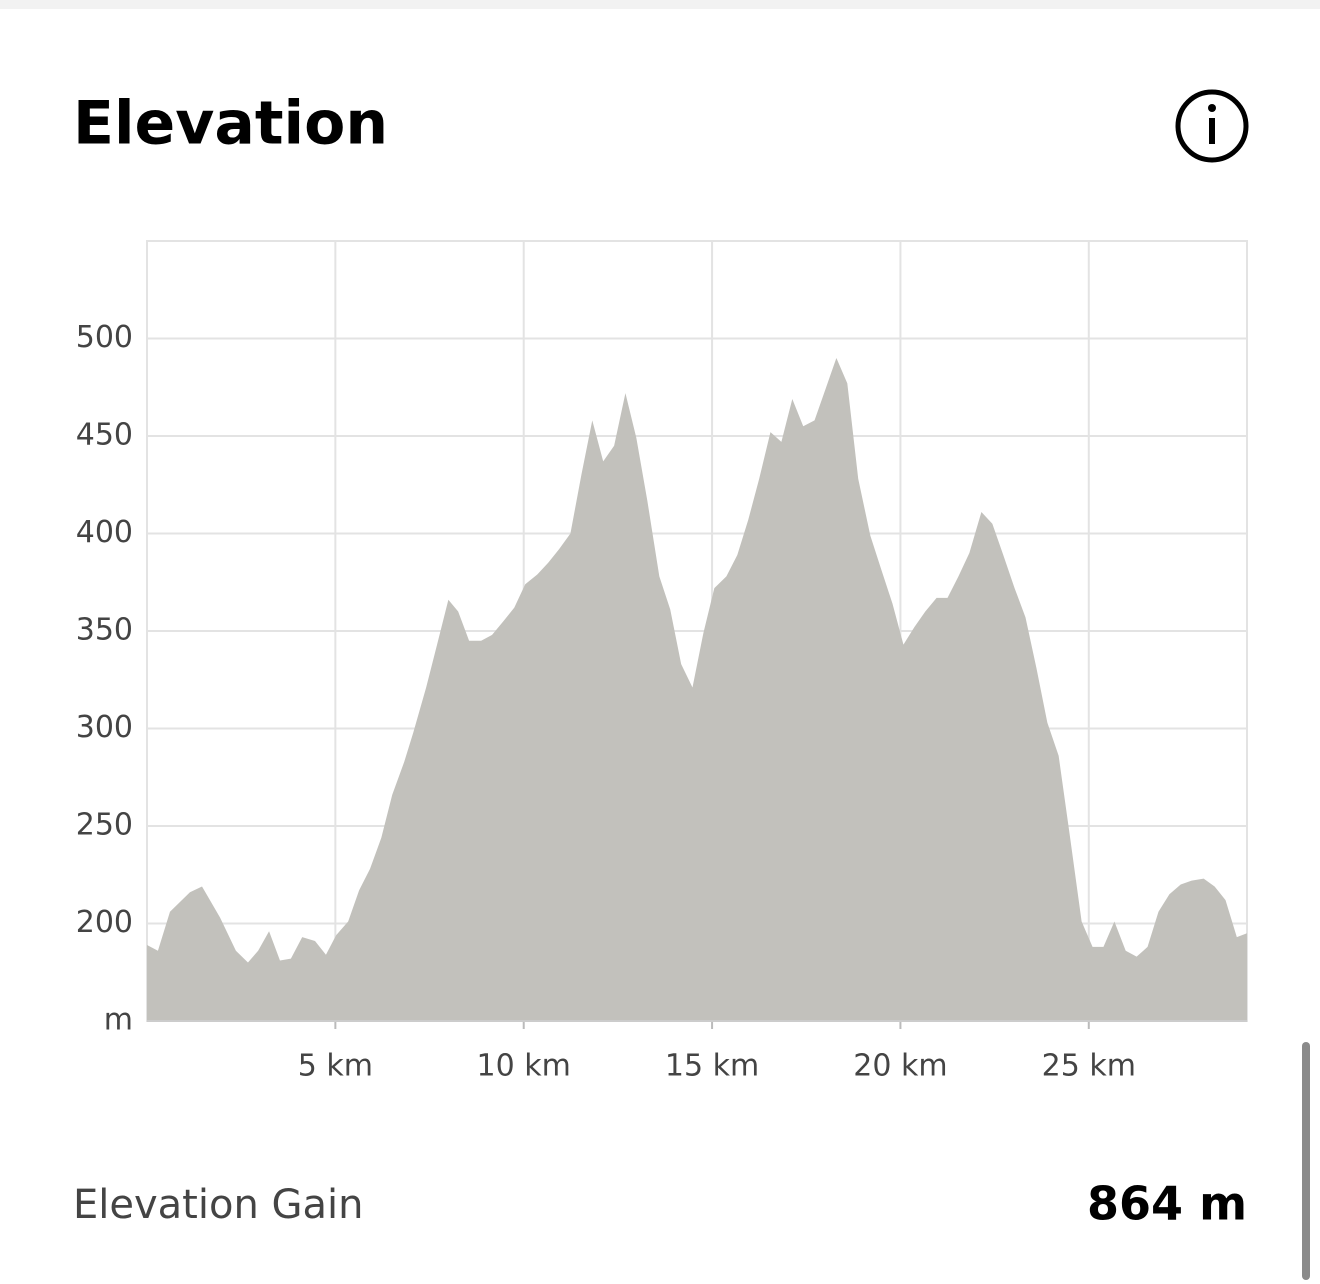 The image size is (1320, 1284). What do you see at coordinates (230, 124) in the screenshot?
I see `title: Elevation` at bounding box center [230, 124].